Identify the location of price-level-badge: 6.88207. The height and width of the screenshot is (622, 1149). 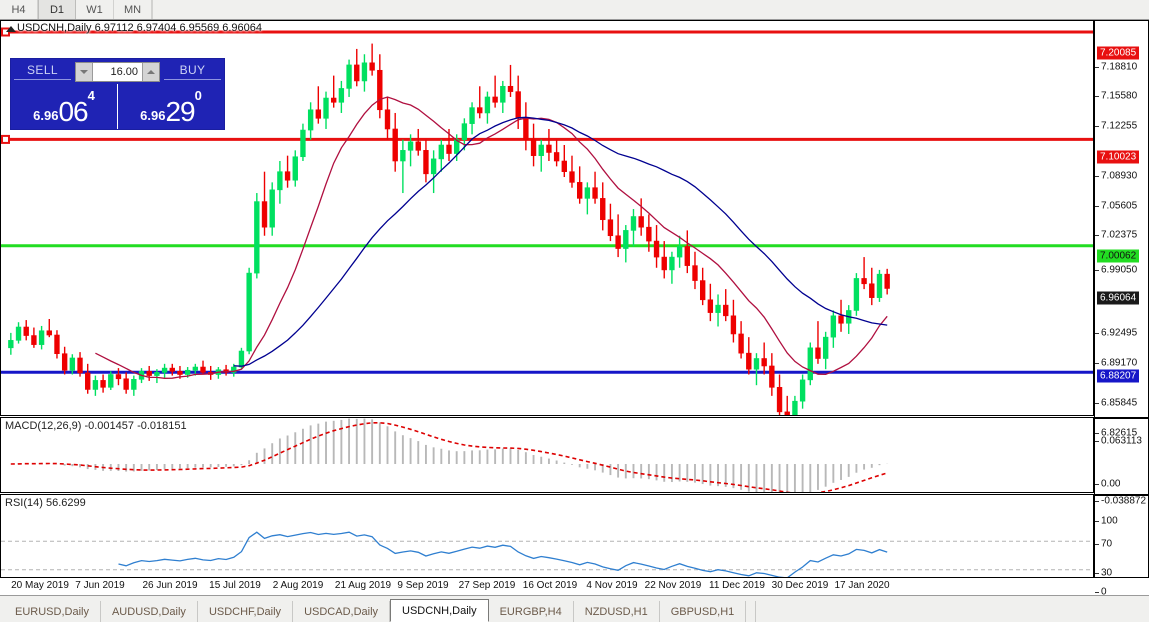
(1118, 376).